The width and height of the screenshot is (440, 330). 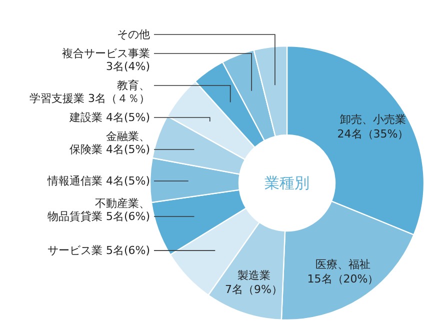 What do you see at coordinates (253, 275) in the screenshot?
I see `slice-label: 製造業` at bounding box center [253, 275].